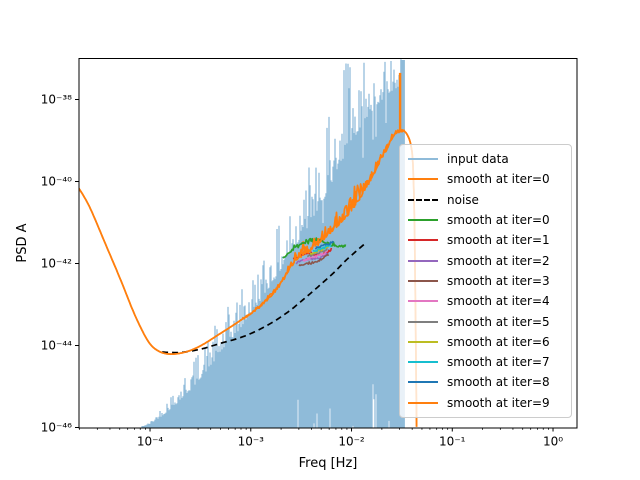 This screenshot has height=480, width=640. I want to click on legend-label: smooth at iter=7, so click(498, 362).